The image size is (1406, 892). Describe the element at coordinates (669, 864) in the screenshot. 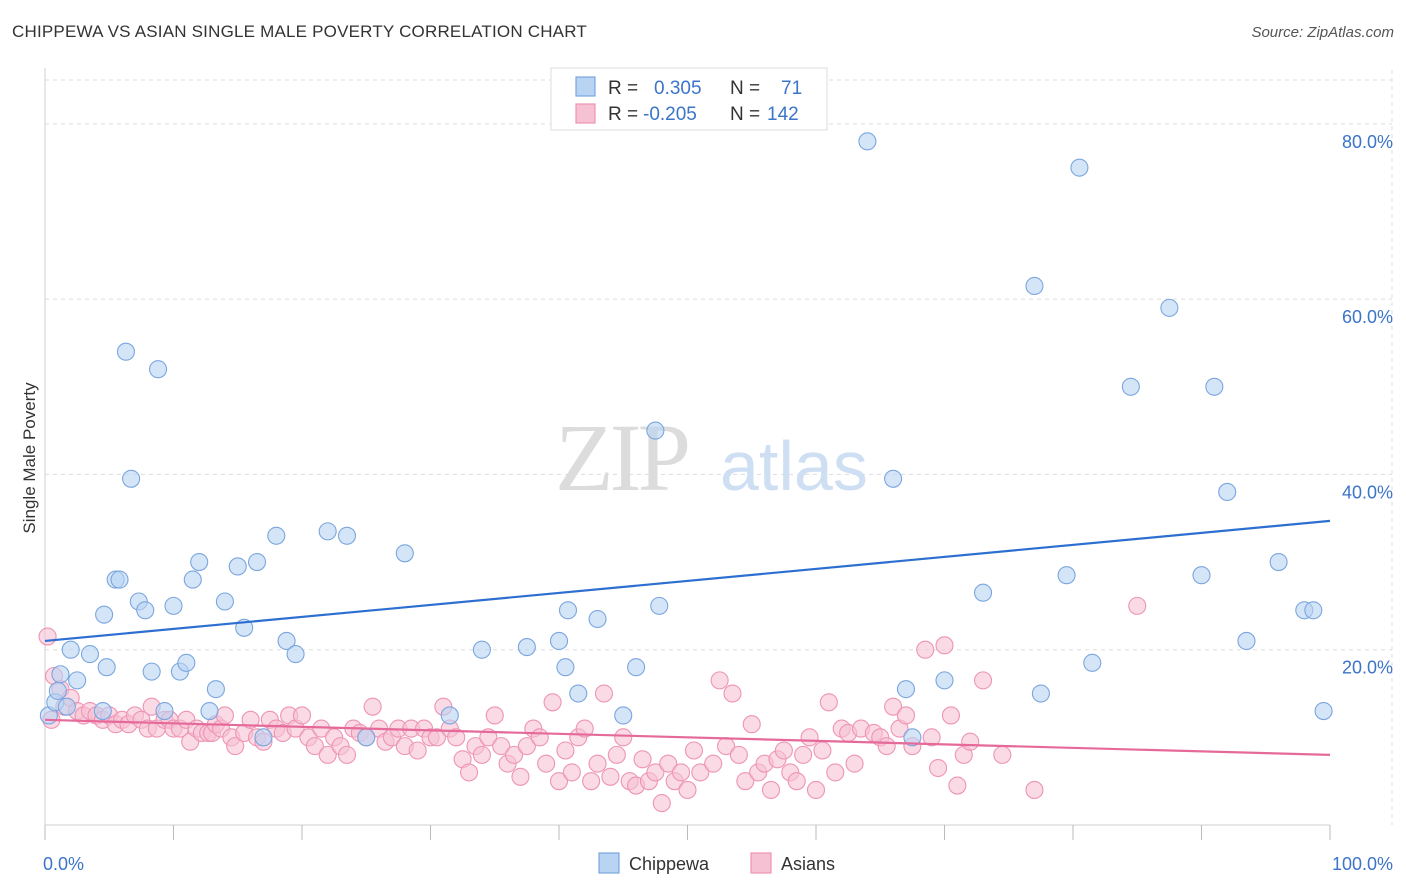

I see `bottom-legend-label-chippewa: Chippewa` at that location.